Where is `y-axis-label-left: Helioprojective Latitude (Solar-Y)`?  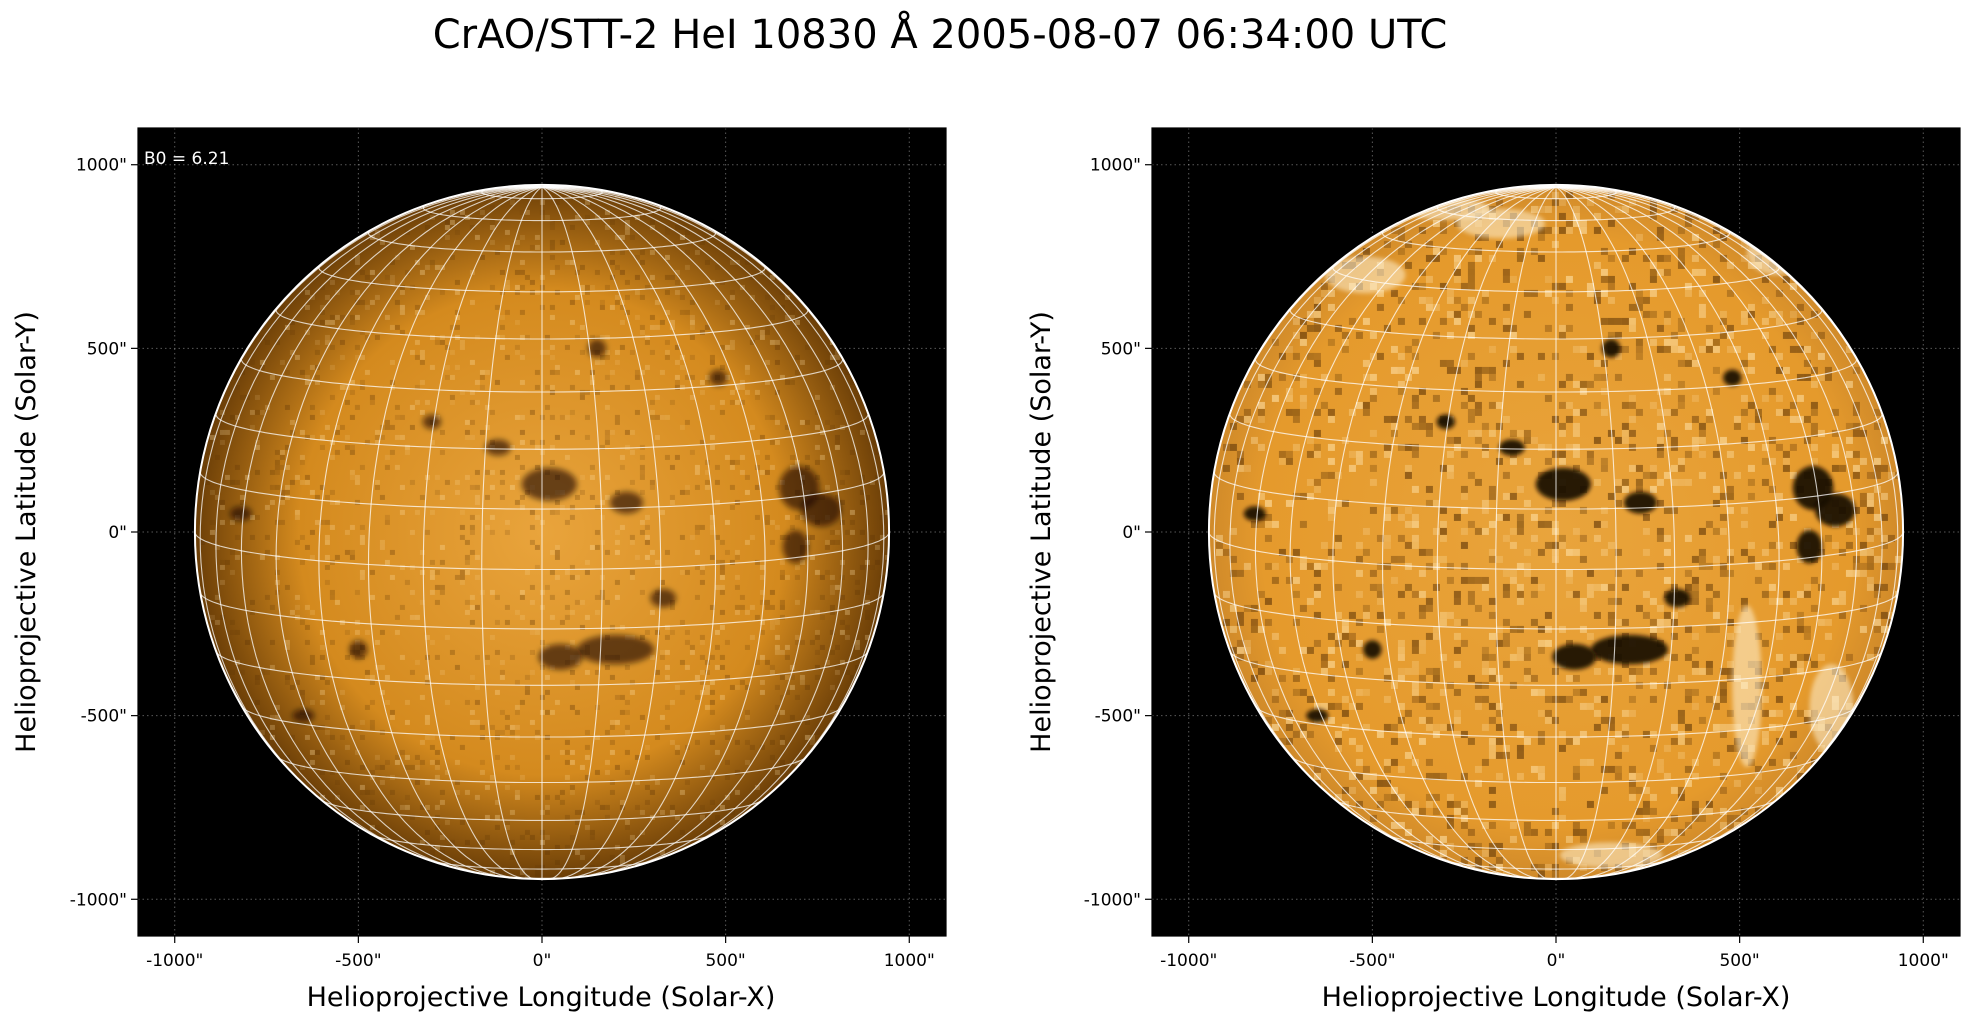
y-axis-label-left: Helioprojective Latitude (Solar-Y) is located at coordinates (26, 532).